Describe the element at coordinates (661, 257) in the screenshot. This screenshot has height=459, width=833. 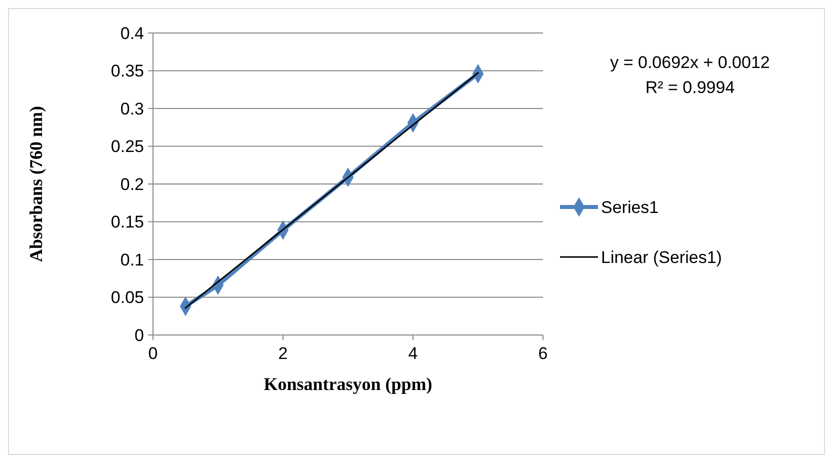
I see `legend-label: Linear (Series1)` at that location.